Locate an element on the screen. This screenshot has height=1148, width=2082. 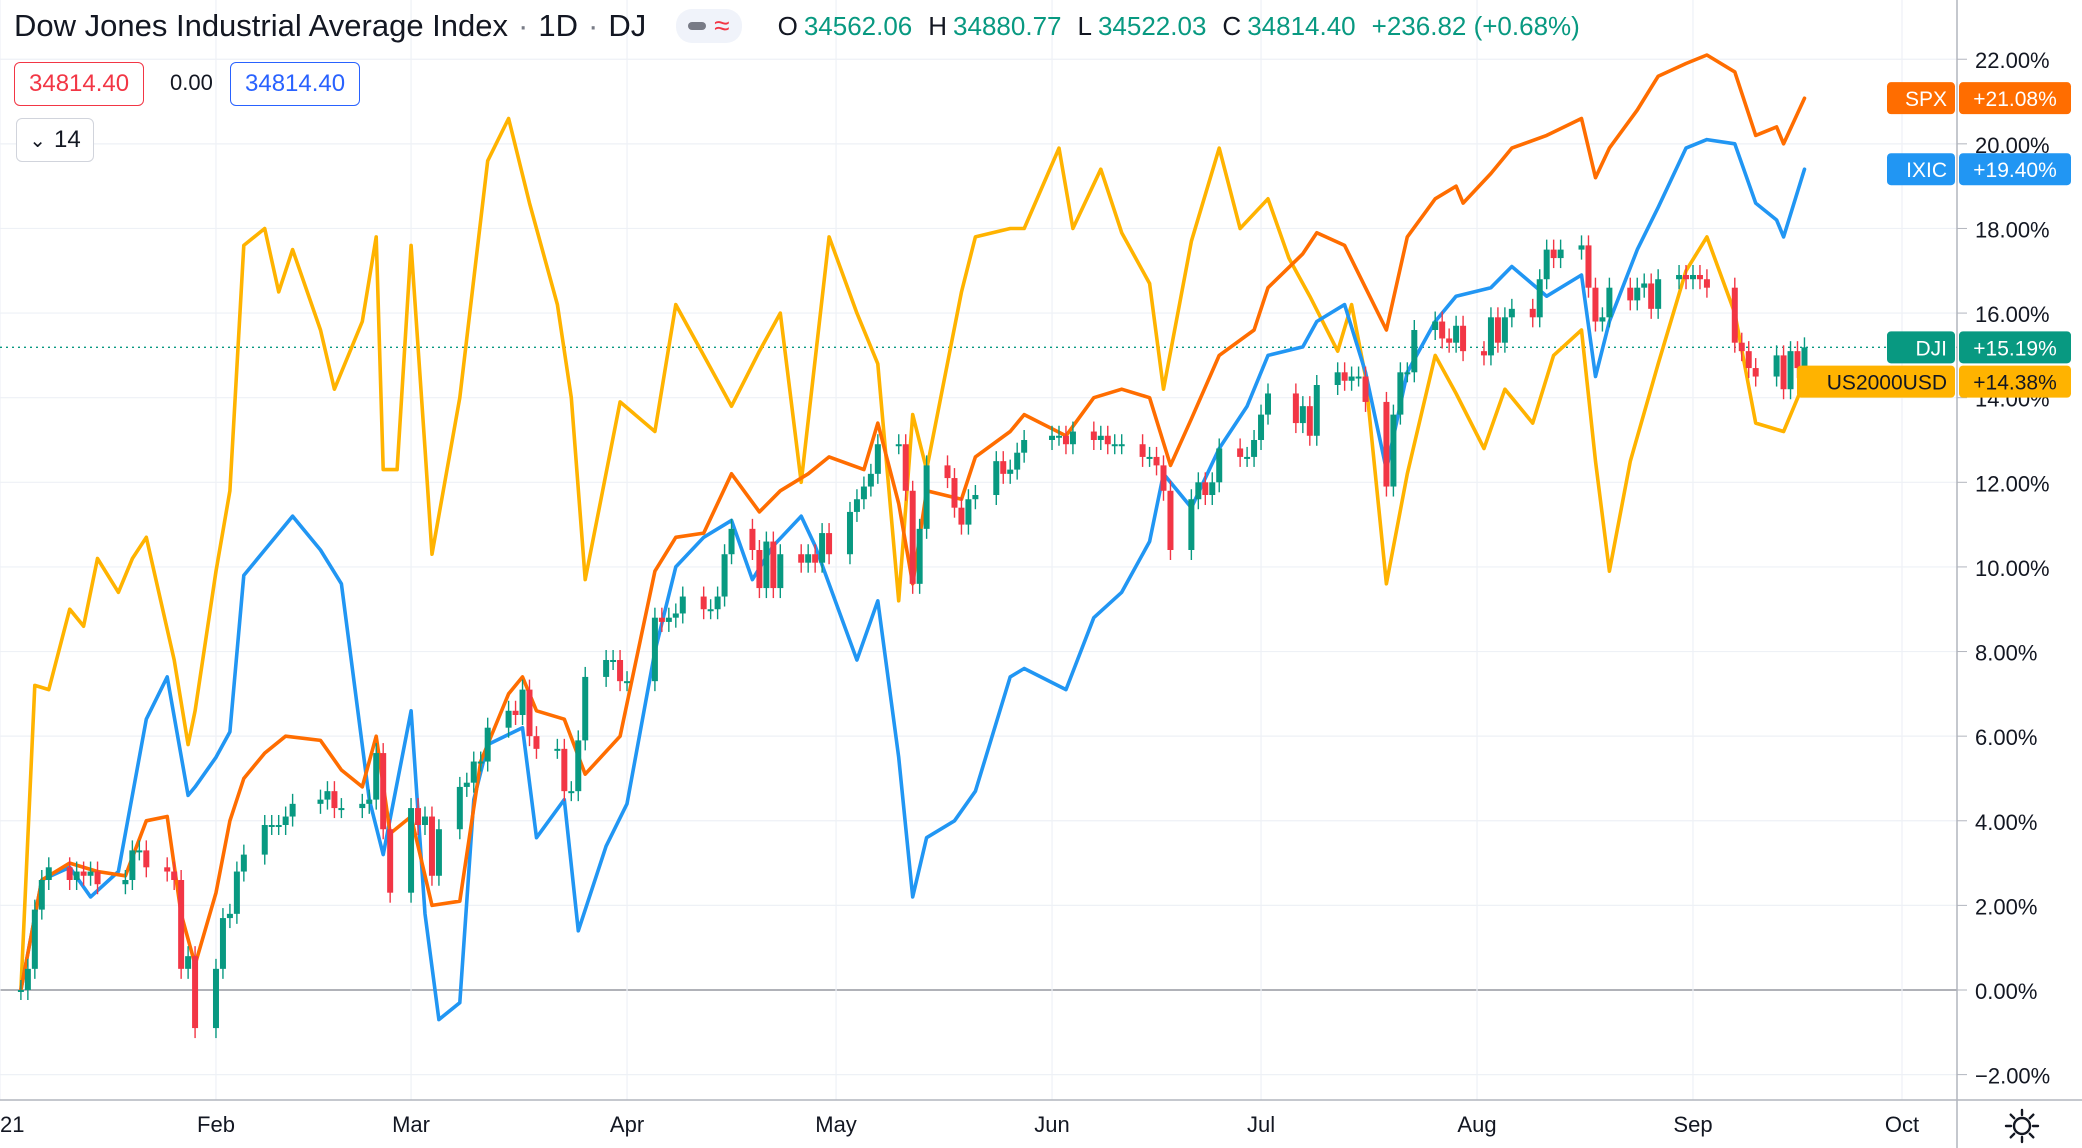
indicators-toggle-button: ⌄ 14 is located at coordinates (55, 140).